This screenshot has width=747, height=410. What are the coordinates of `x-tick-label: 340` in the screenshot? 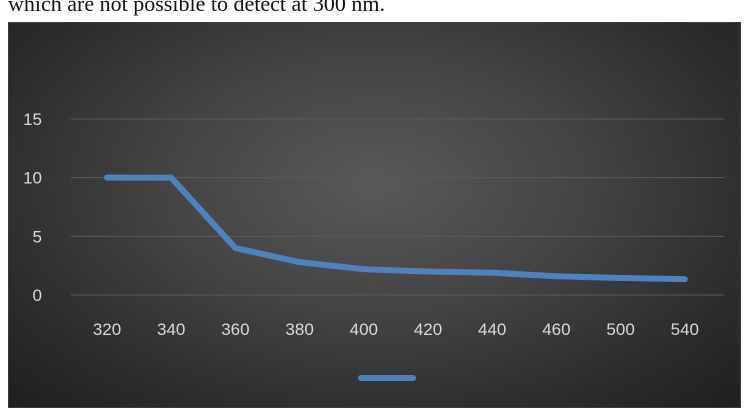 It's located at (171, 329).